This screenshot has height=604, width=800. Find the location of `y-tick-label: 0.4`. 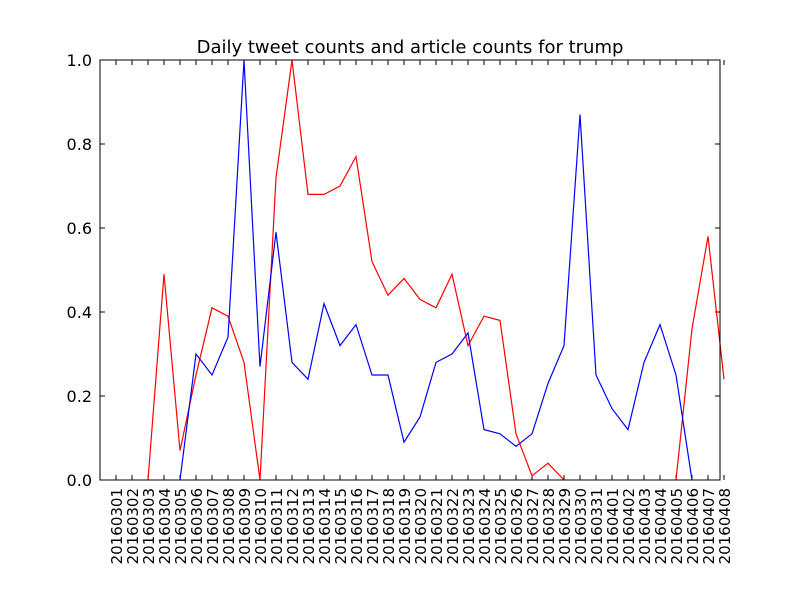

y-tick-label: 0.4 is located at coordinates (79, 312).